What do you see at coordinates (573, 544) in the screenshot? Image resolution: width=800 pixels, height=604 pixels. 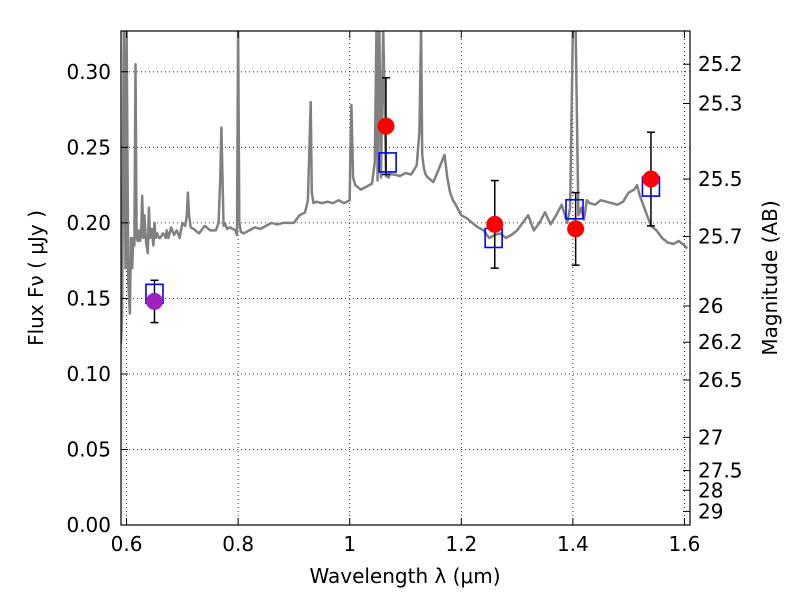 I see `x-tick-label: 1.4` at bounding box center [573, 544].